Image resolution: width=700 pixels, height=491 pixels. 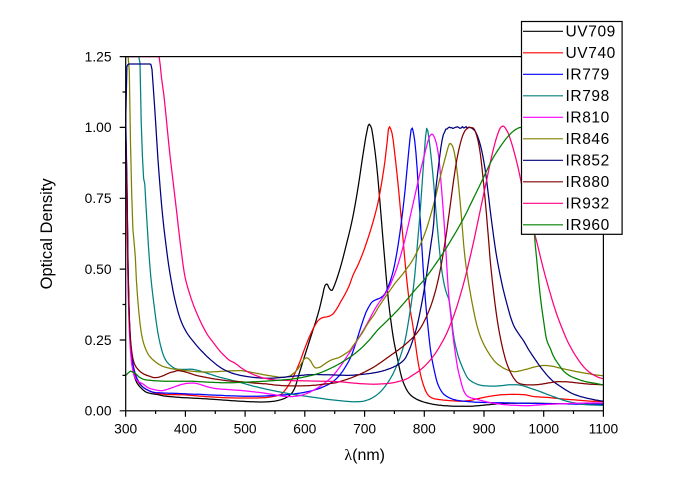 I want to click on svg-text: Optical Density, so click(x=47, y=234).